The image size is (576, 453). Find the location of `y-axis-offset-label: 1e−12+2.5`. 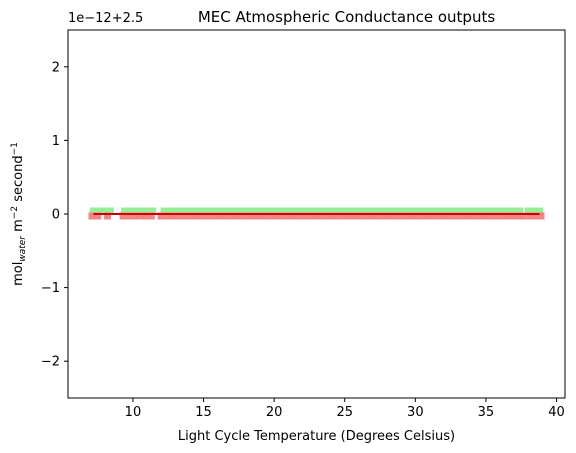

y-axis-offset-label: 1e−12+2.5 is located at coordinates (105, 18).